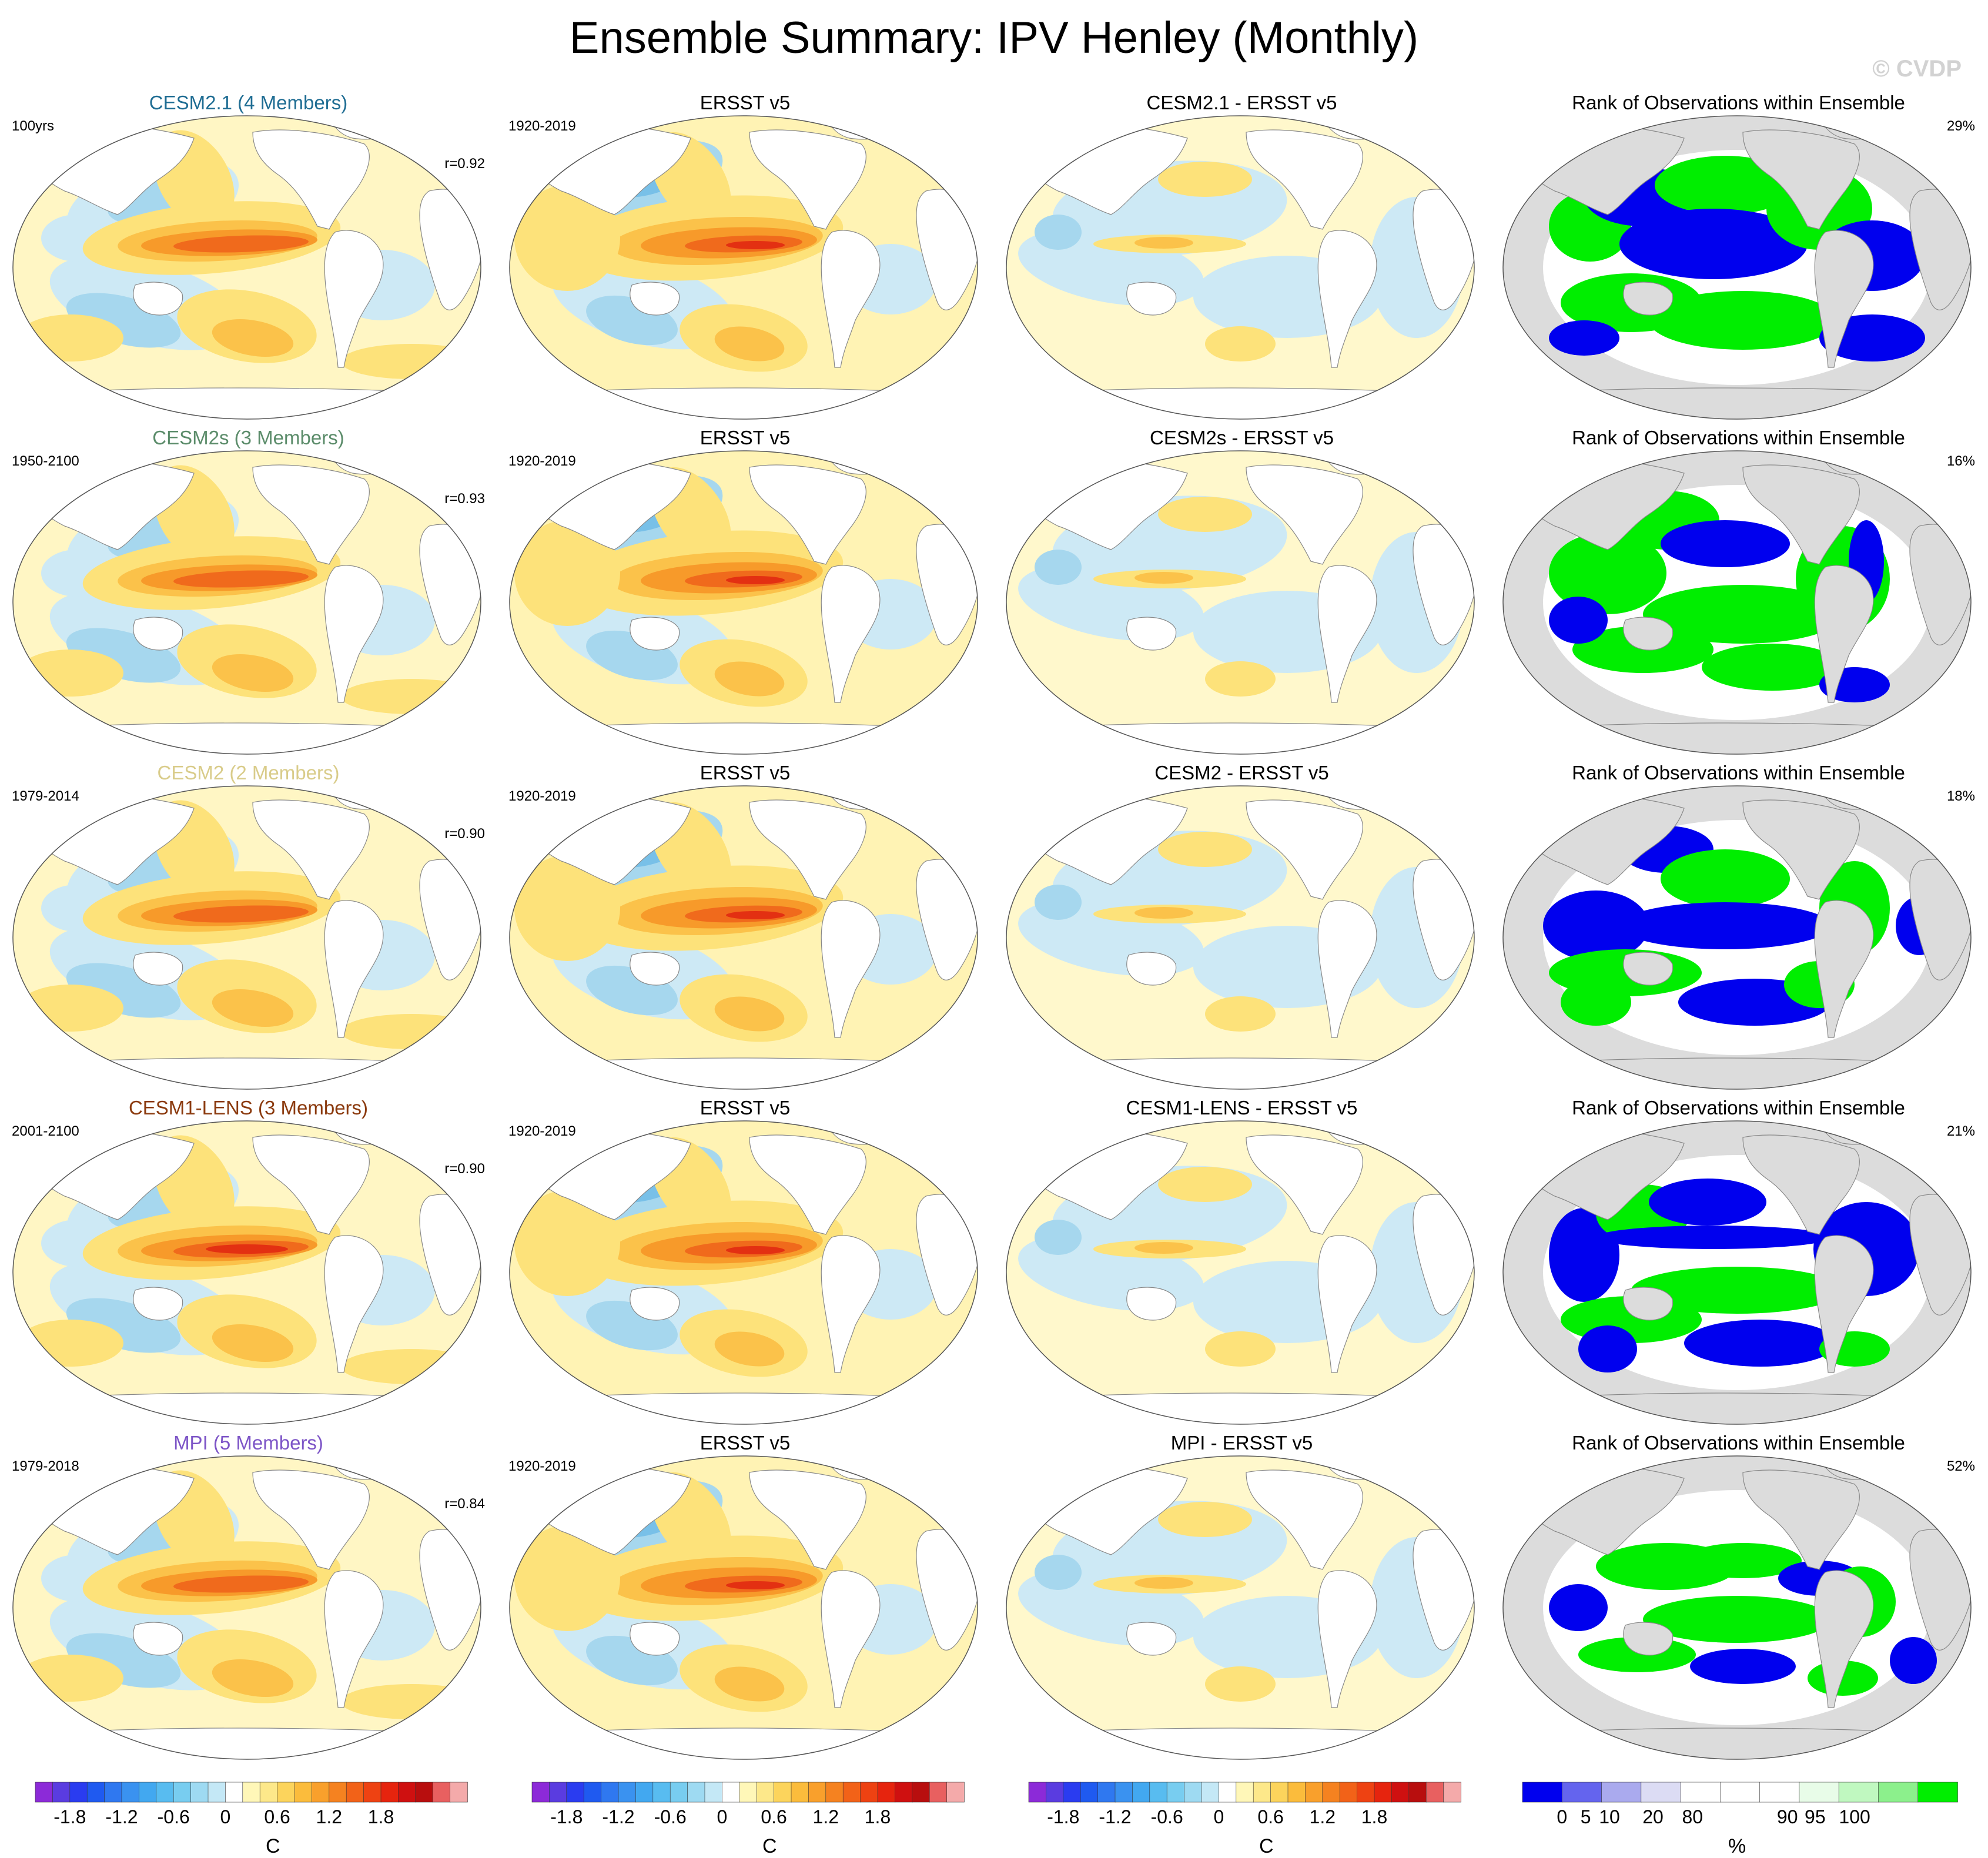  I want to click on rank-title: Rank of Observations within Ensemble, so click(1738, 773).